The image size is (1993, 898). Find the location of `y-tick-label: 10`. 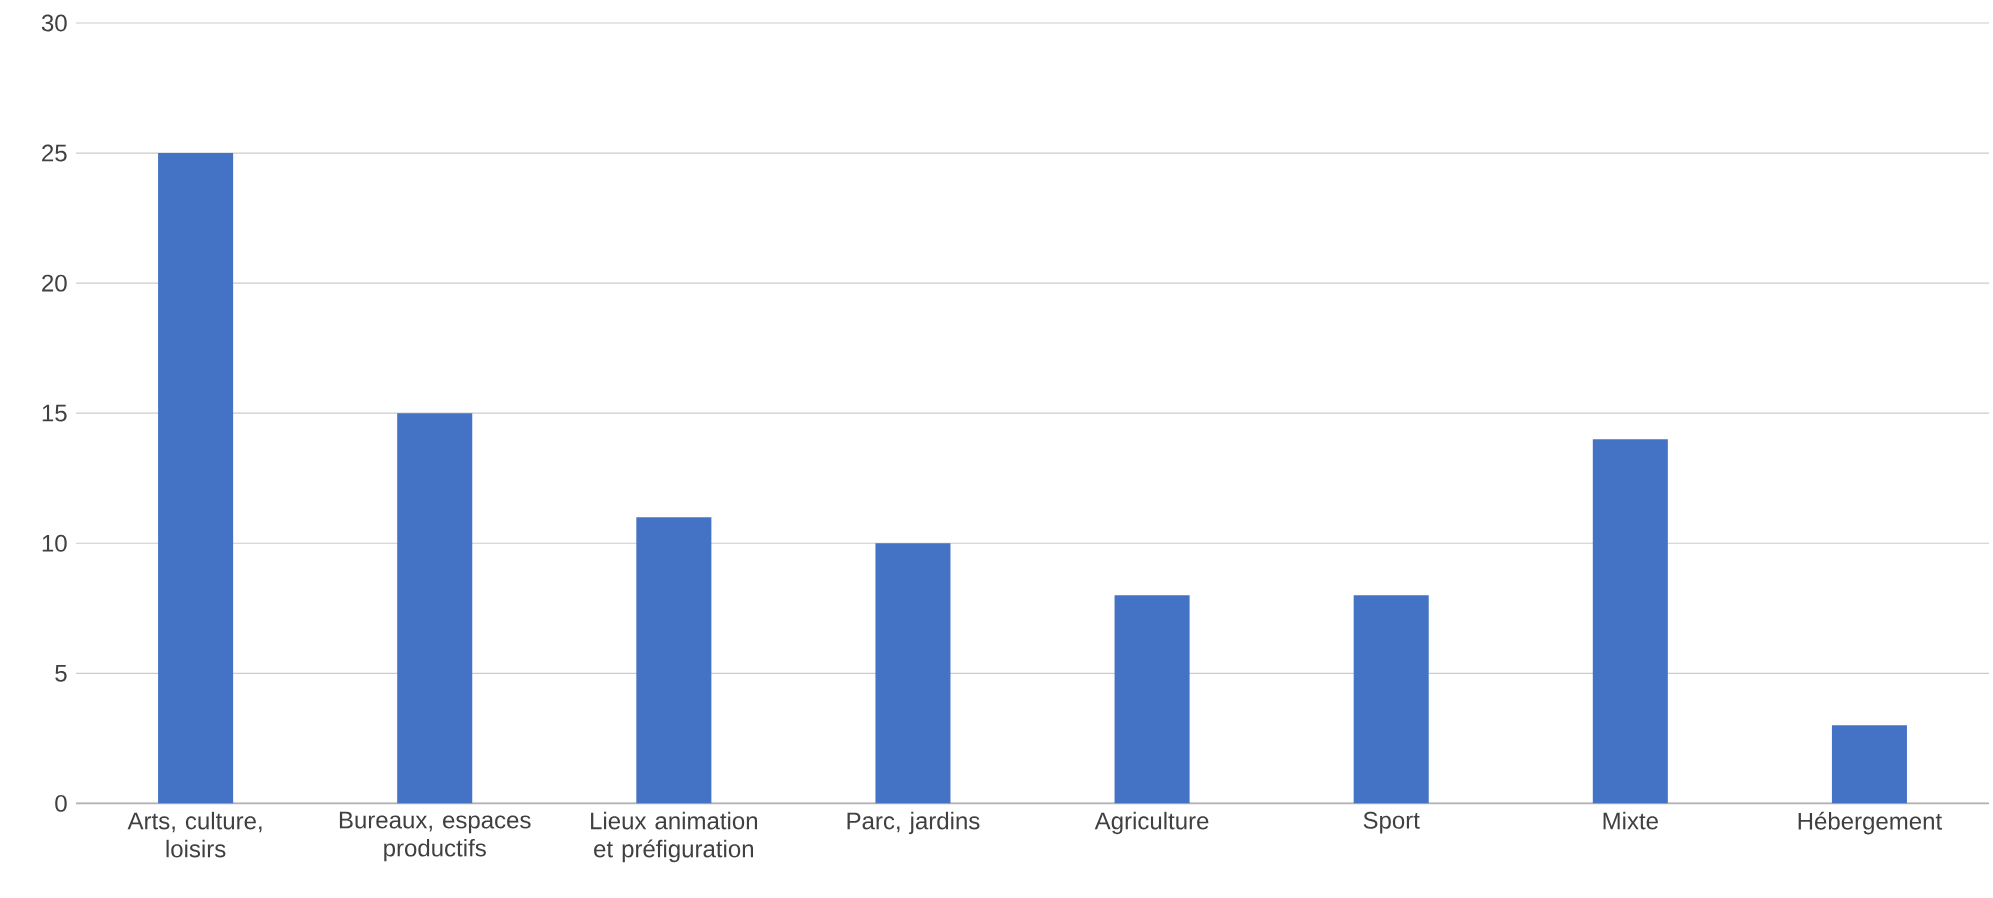

y-tick-label: 10 is located at coordinates (54, 543).